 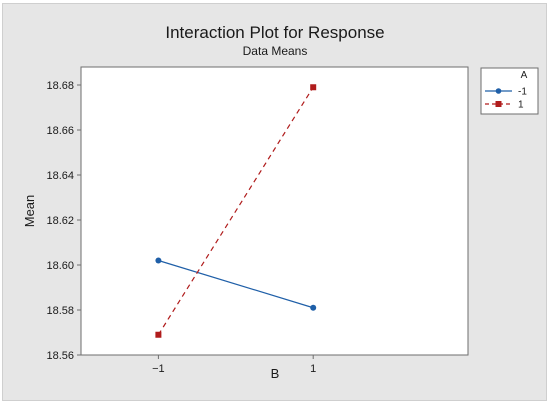 What do you see at coordinates (29, 211) in the screenshot?
I see `y-axis-label: Mean` at bounding box center [29, 211].